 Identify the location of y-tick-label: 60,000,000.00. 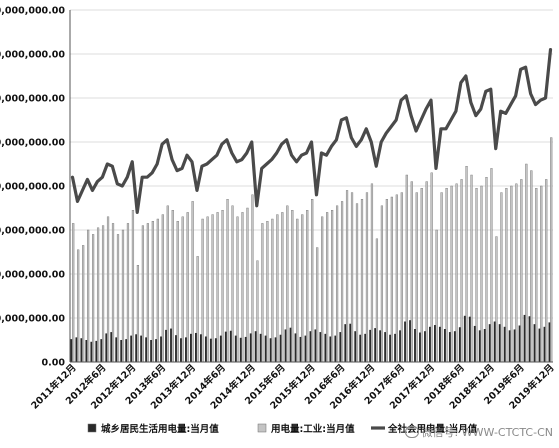
(32, 99).